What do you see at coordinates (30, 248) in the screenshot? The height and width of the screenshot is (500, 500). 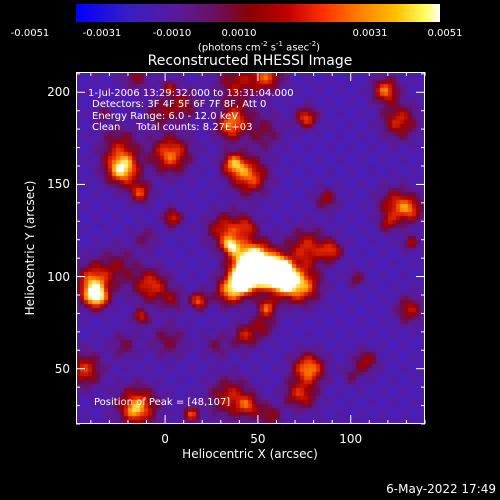 I see `y-axis-label: Heliocentric Y (arcsec)` at bounding box center [30, 248].